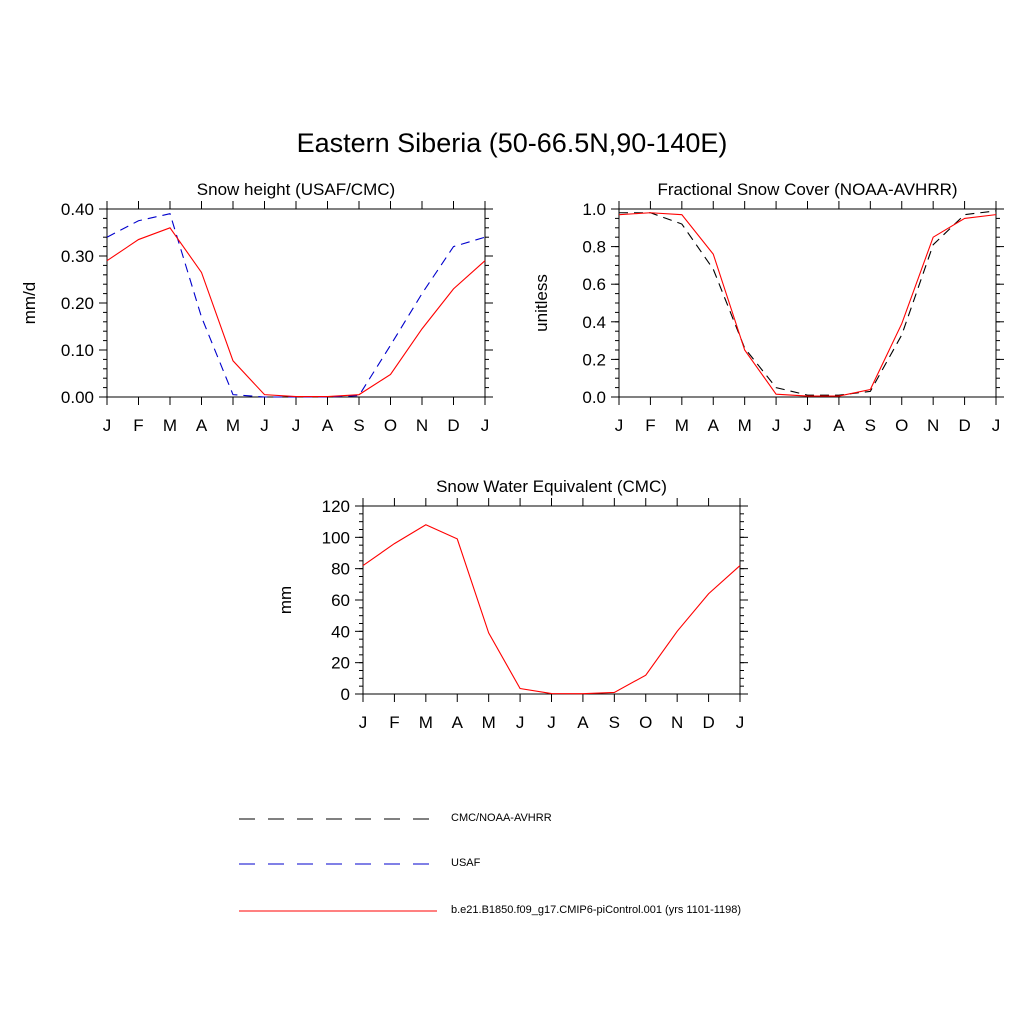 This screenshot has height=1024, width=1024. What do you see at coordinates (594, 284) in the screenshot?
I see `y-tick-label: 0.6` at bounding box center [594, 284].